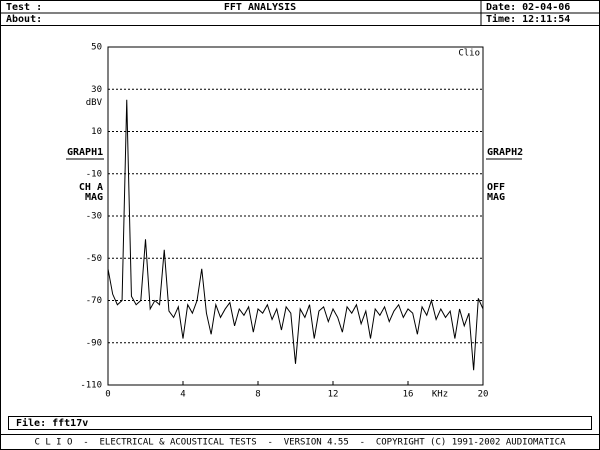 Image resolution: width=600 pixels, height=450 pixels. Describe the element at coordinates (408, 395) in the screenshot. I see `x-tick-label: 16` at that location.